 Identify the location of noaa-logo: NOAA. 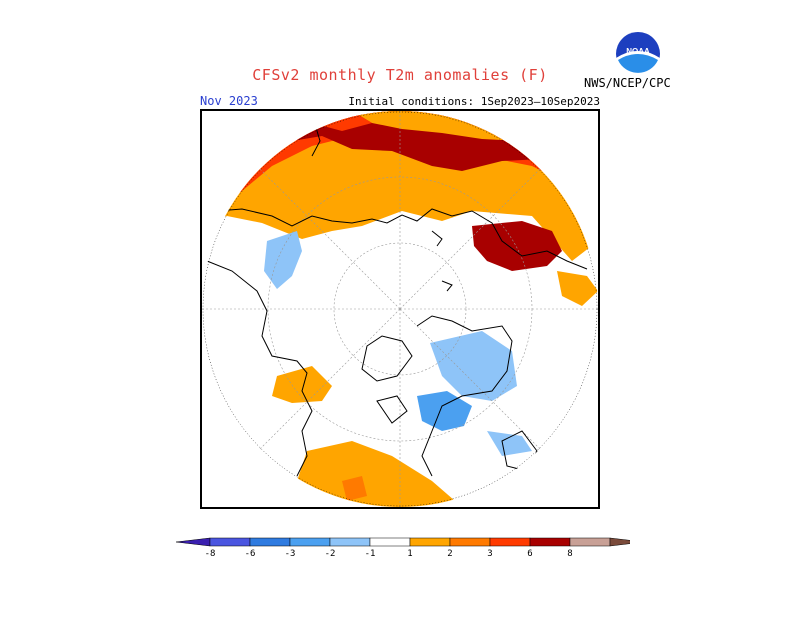
(638, 55).